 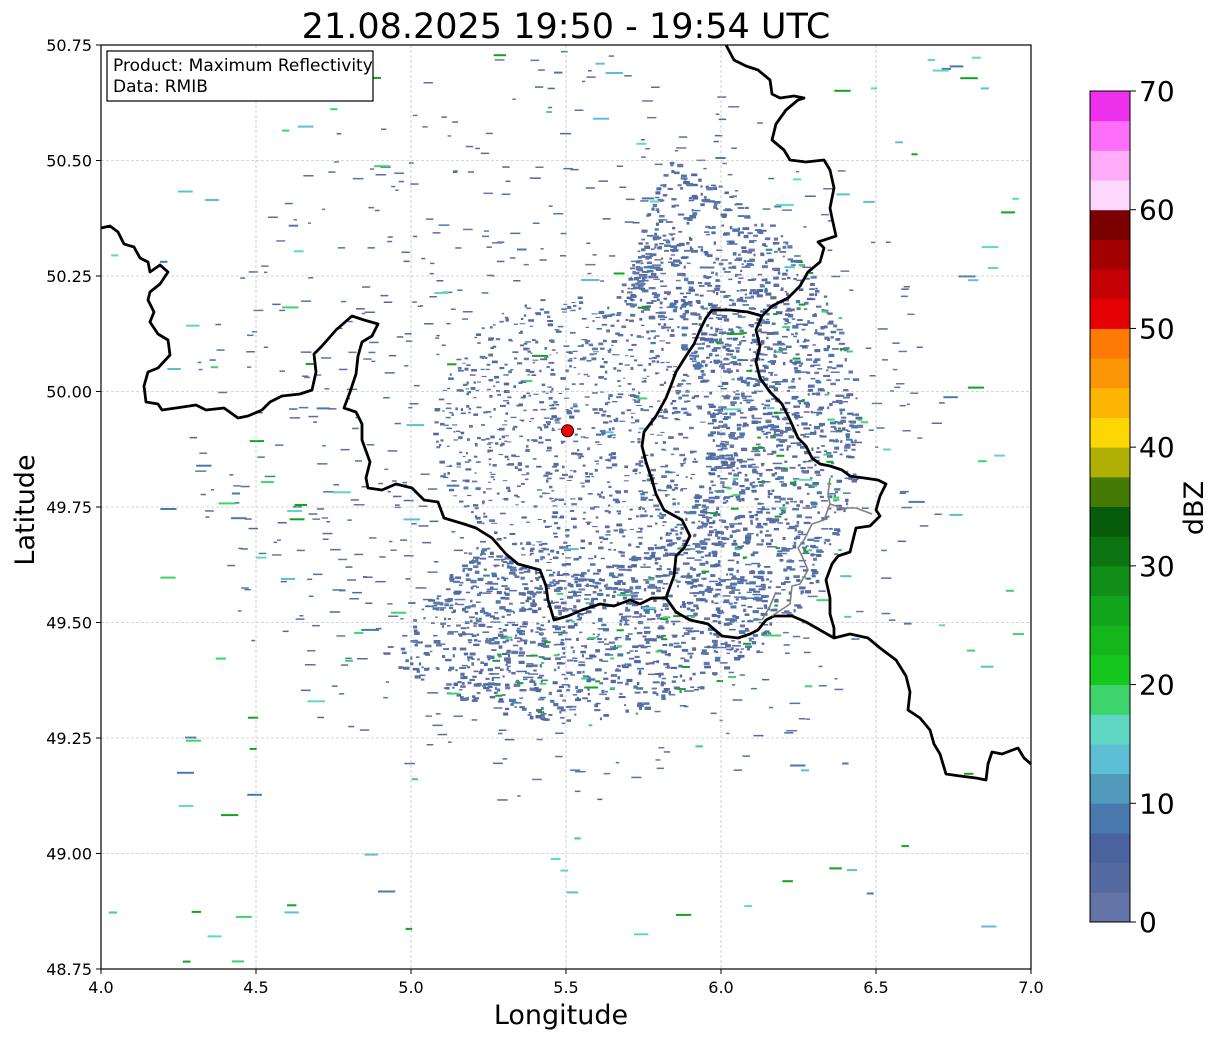 I want to click on info-product: Product: Maximum Reflectivity, so click(x=243, y=66).